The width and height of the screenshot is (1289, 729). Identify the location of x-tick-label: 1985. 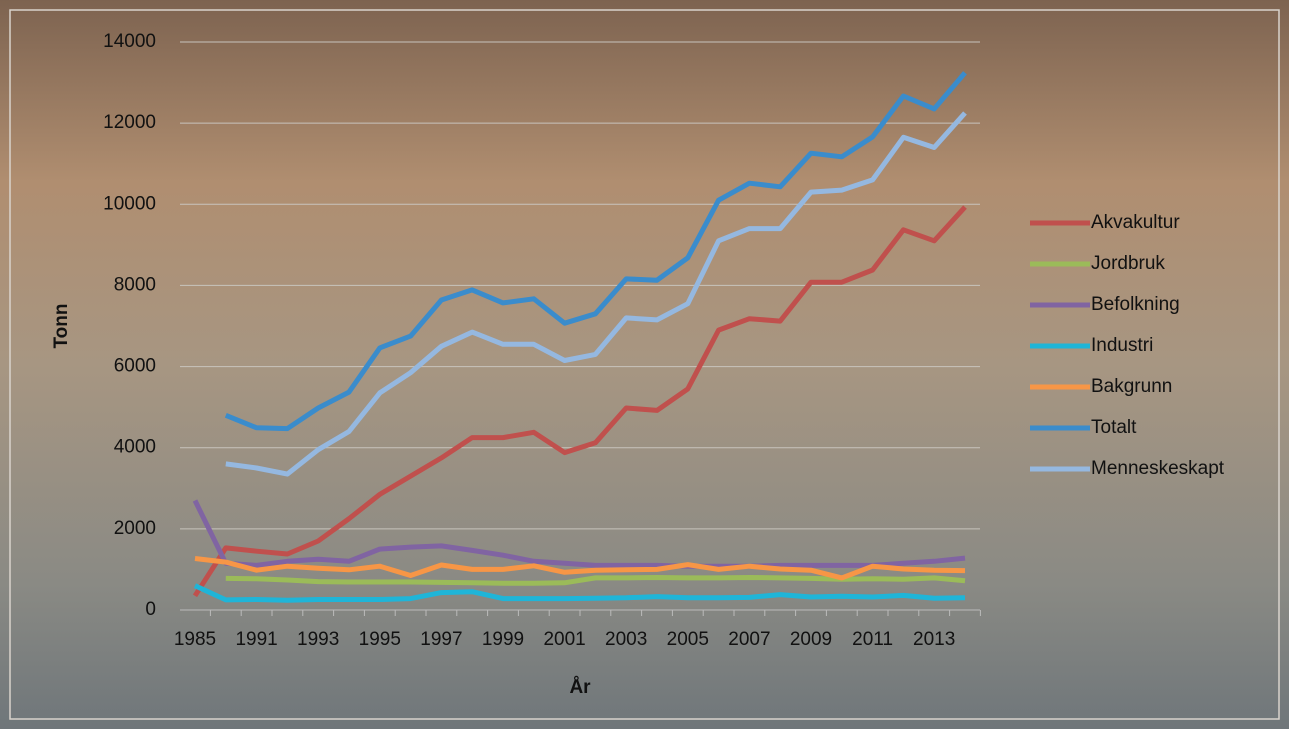
(195, 639).